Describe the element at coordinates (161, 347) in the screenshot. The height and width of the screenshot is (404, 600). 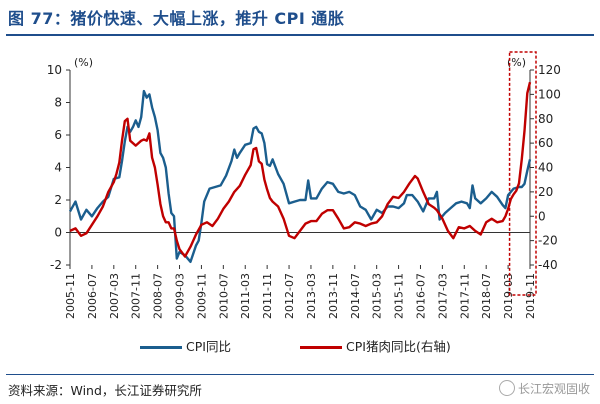
I see `legend-swatch-cpi` at that location.